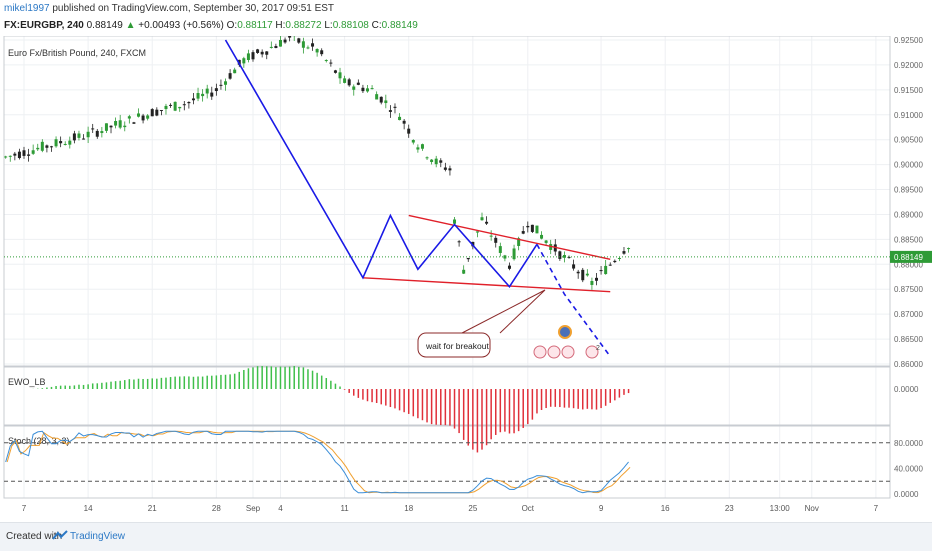 The image size is (932, 551). Describe the element at coordinates (908, 115) in the screenshot. I see `price-tick-label: 0.91000` at that location.